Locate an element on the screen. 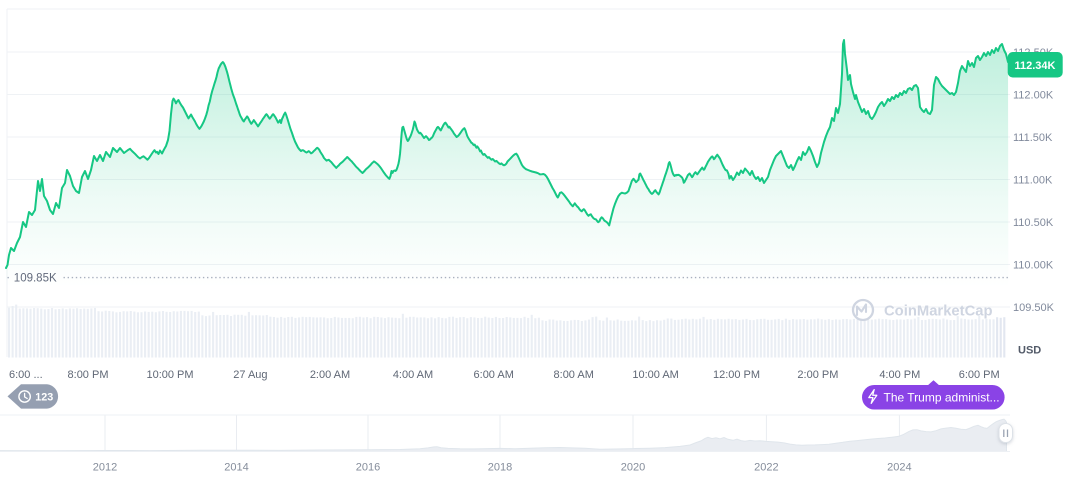 The width and height of the screenshot is (1072, 482). svg-text: 2022 is located at coordinates (766, 468).